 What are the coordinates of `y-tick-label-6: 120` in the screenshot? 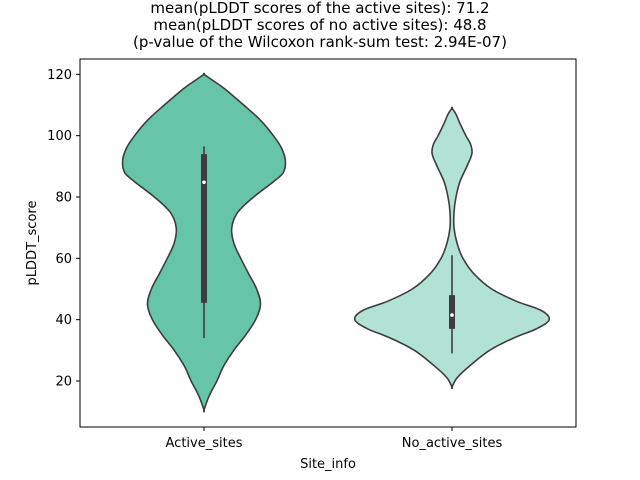 It's located at (59, 75).